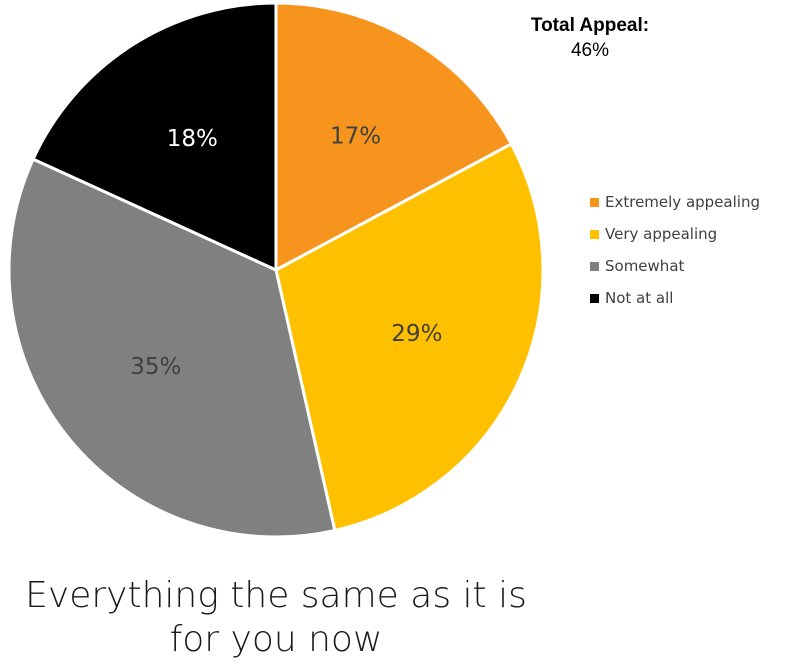  Describe the element at coordinates (590, 39) in the screenshot. I see `total-appeal-box: Total Appeal: 46%` at that location.